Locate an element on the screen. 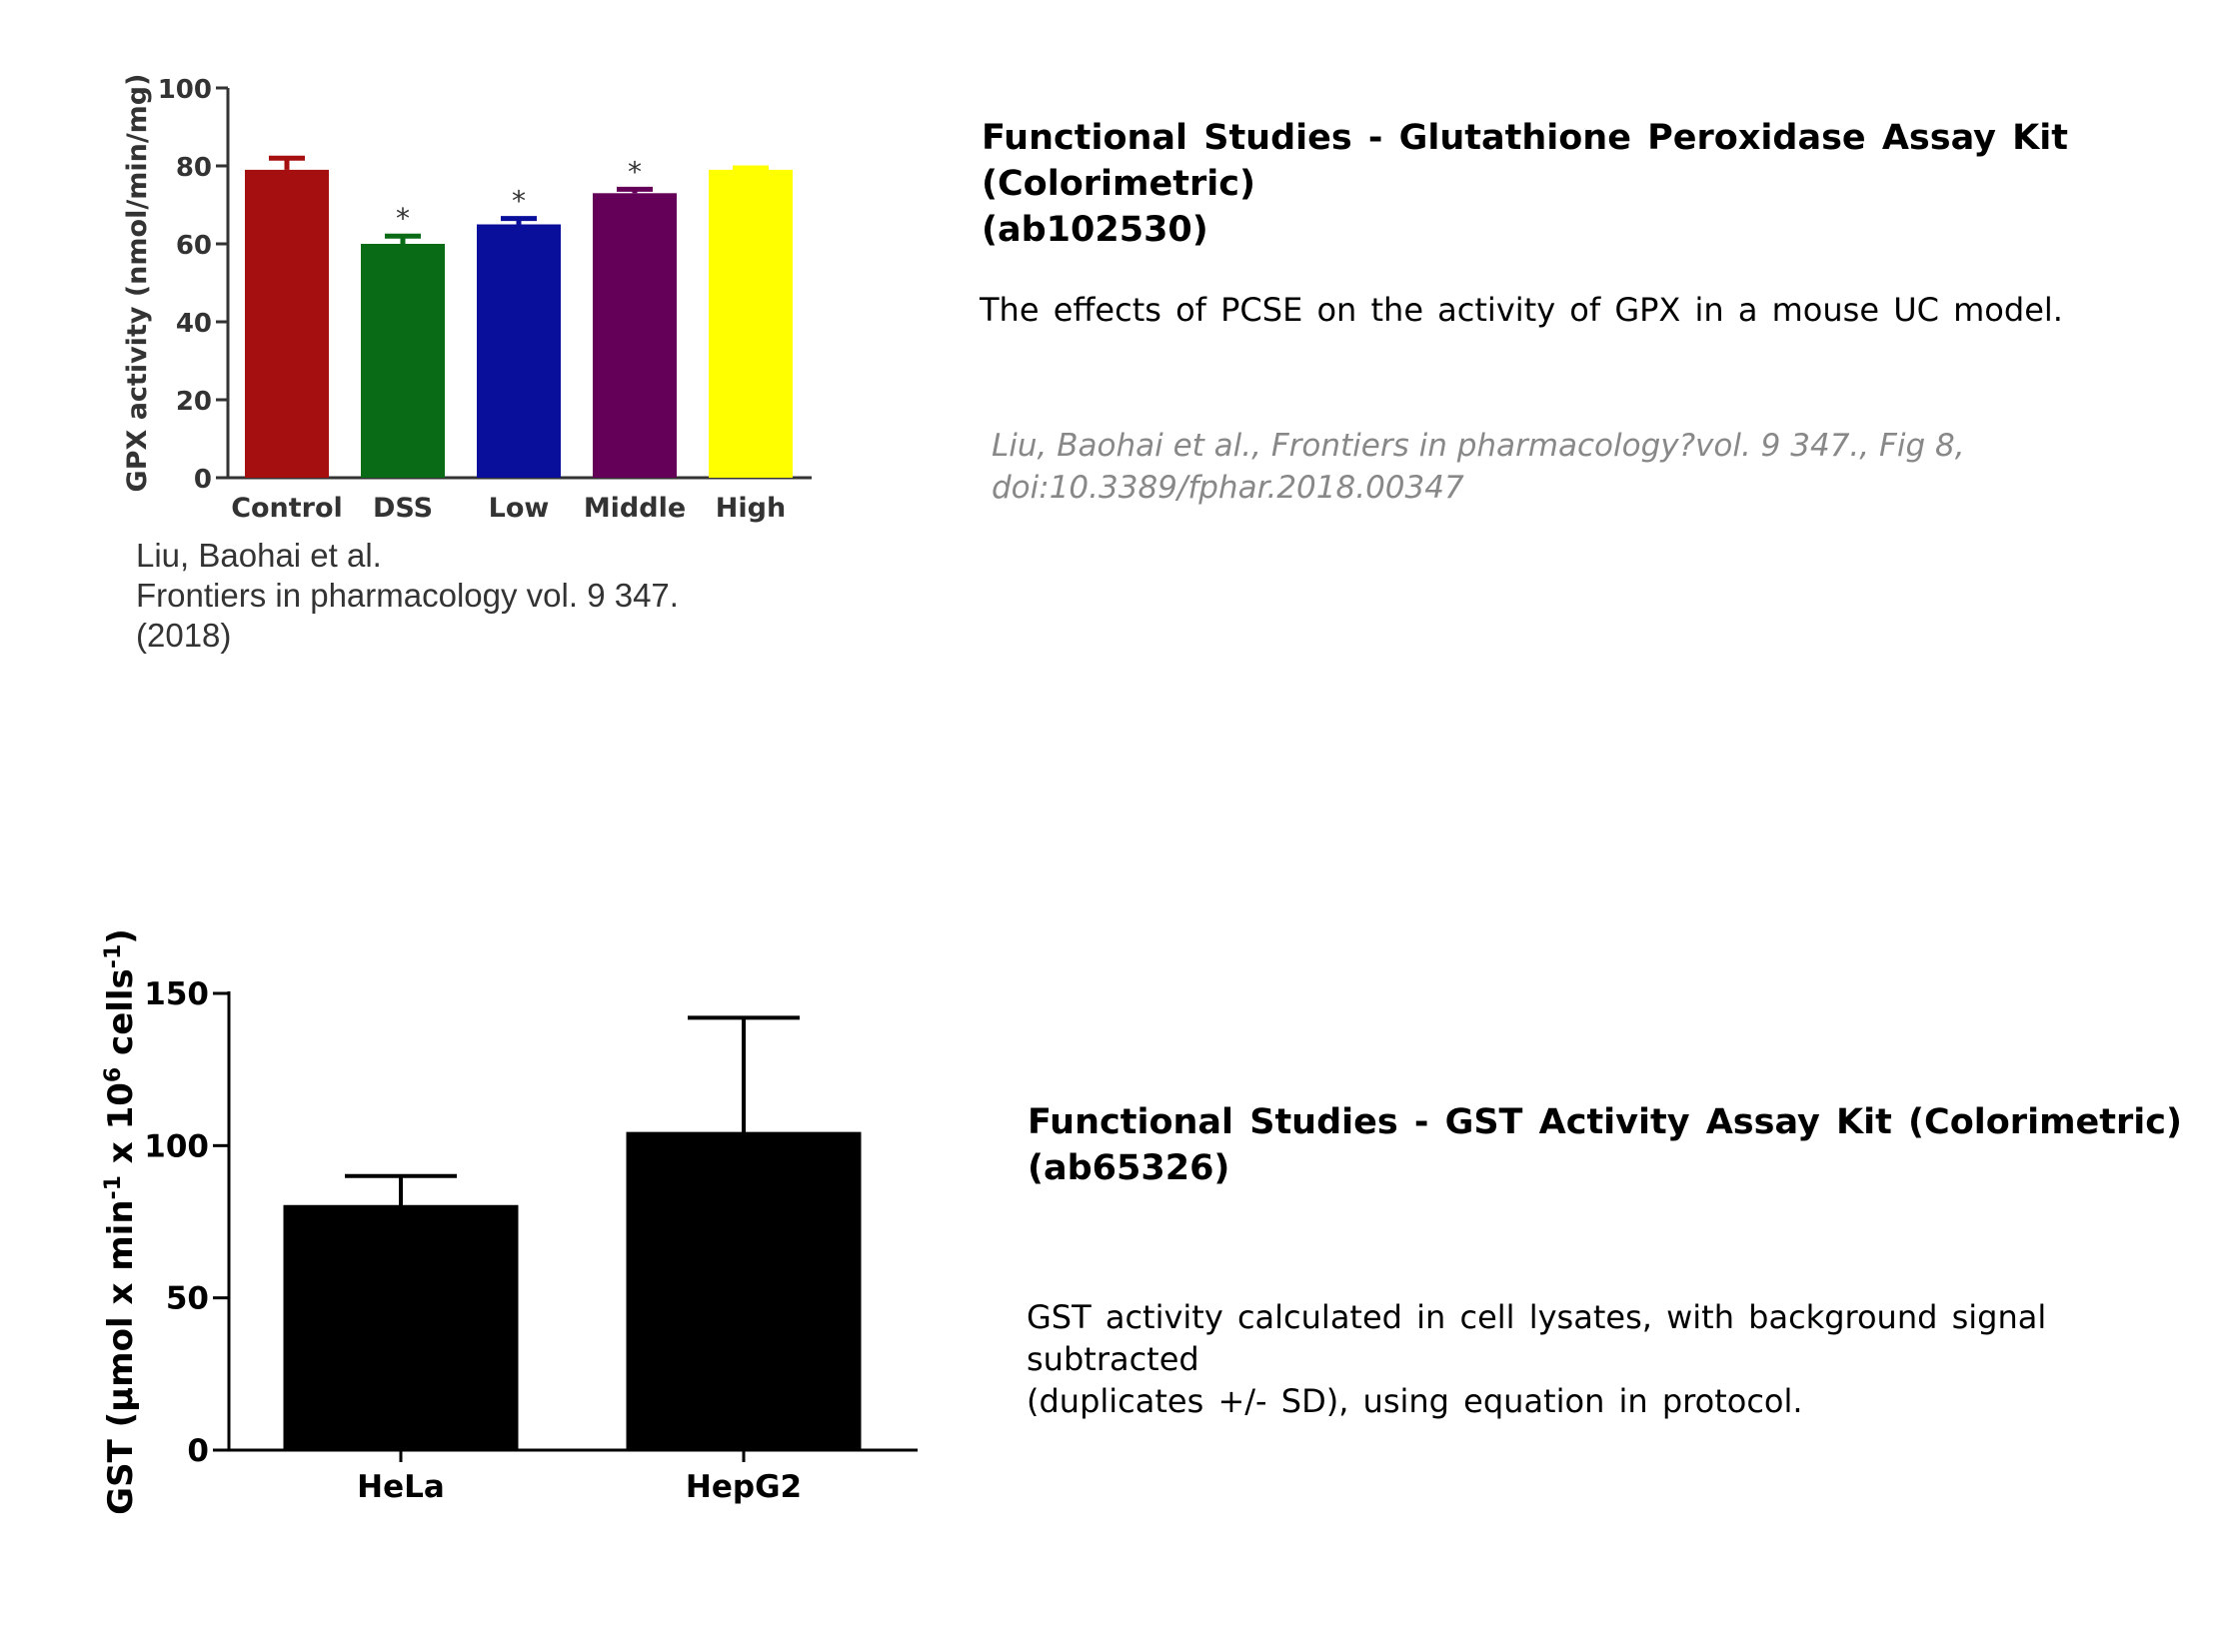 The height and width of the screenshot is (1652, 2231). bar-hepg2 is located at coordinates (744, 1291).